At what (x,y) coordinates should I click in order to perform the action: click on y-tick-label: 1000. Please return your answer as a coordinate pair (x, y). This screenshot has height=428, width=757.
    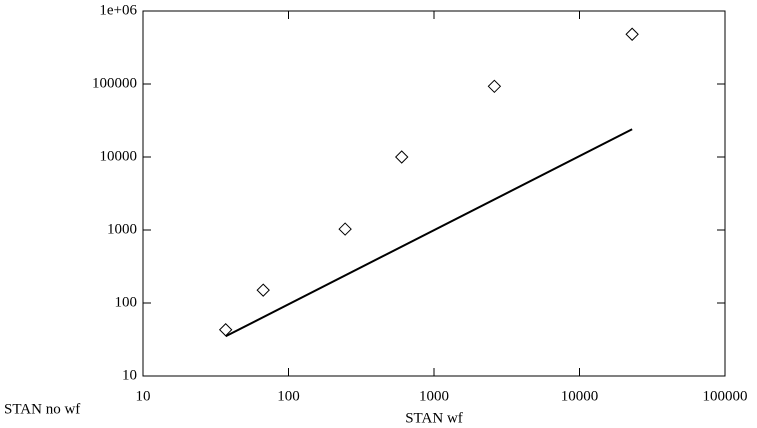
    Looking at the image, I should click on (122, 229).